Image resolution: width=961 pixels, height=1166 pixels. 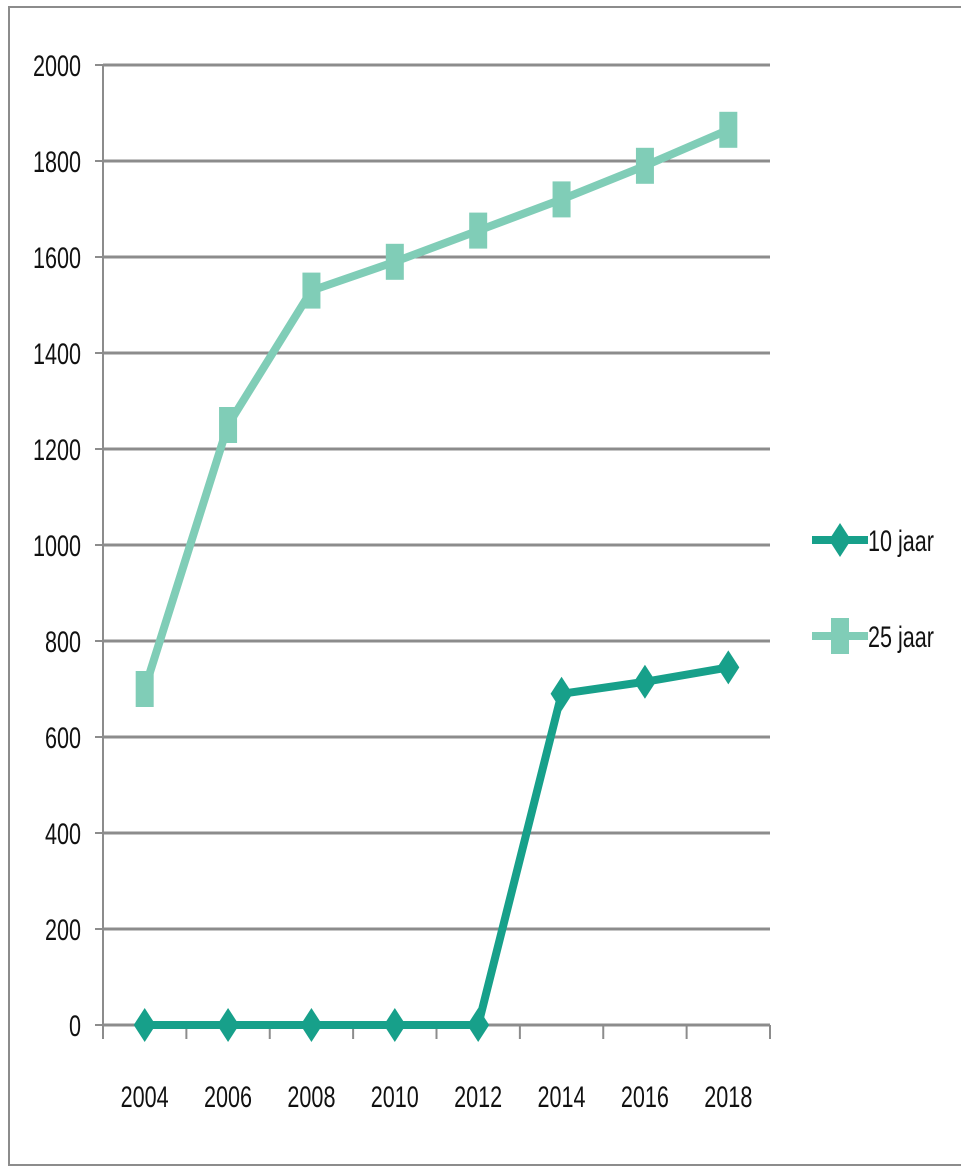 What do you see at coordinates (395, 1096) in the screenshot?
I see `x-tick-label: 2010` at bounding box center [395, 1096].